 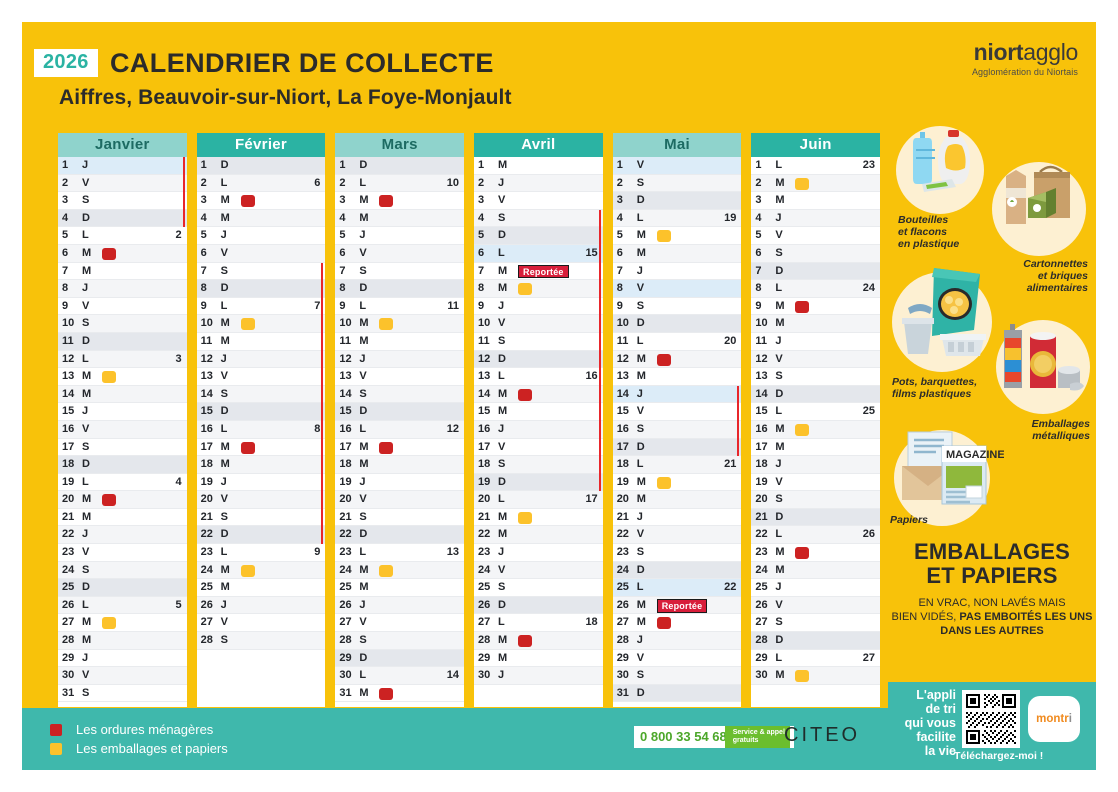 What do you see at coordinates (122, 341) in the screenshot?
I see `calendar-day-row: 11 D` at bounding box center [122, 341].